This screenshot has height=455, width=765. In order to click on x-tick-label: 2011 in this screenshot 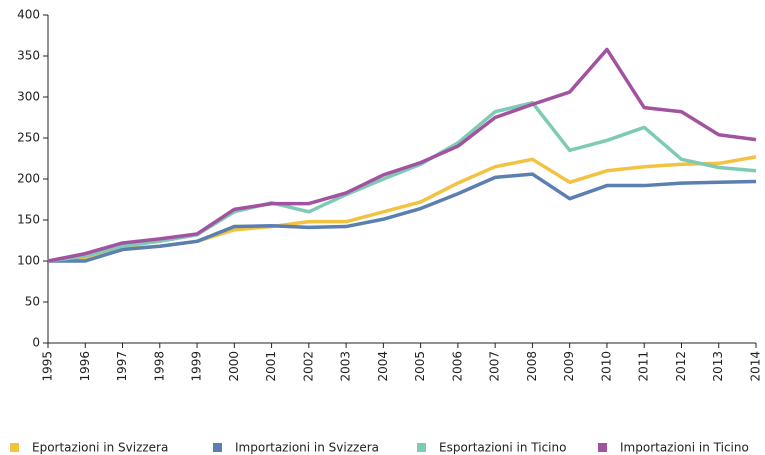, I will do `click(644, 366)`.